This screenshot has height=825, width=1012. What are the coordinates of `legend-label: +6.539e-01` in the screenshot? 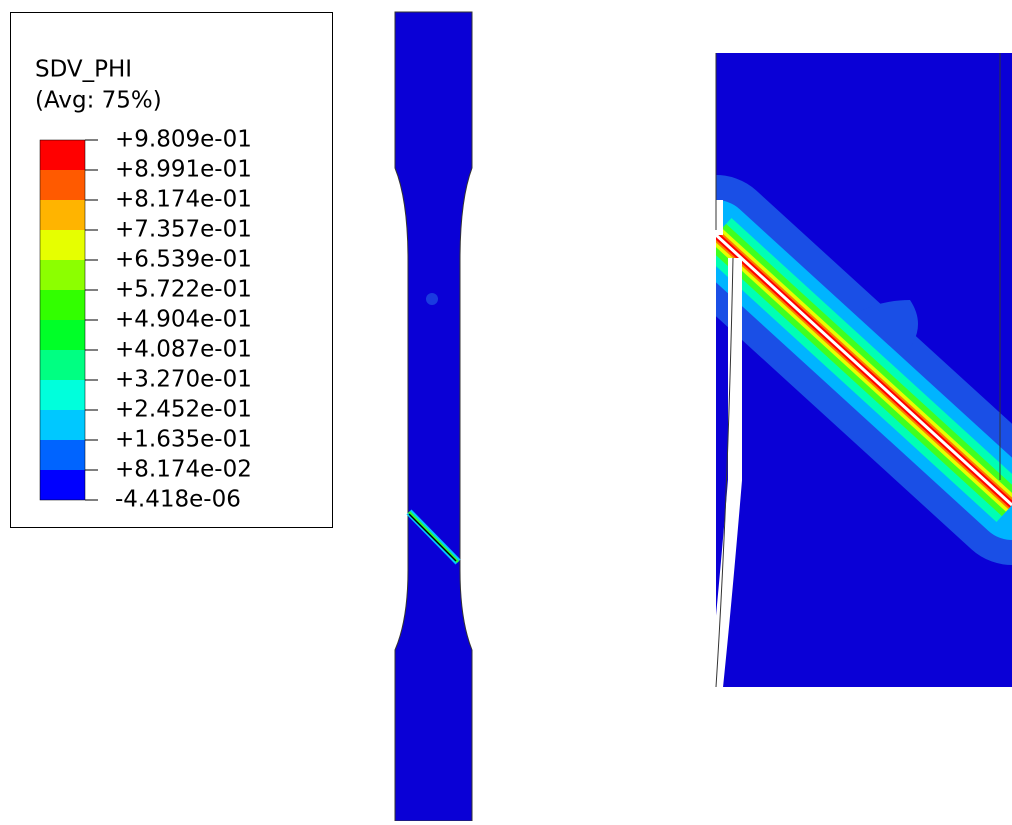 It's located at (183, 260).